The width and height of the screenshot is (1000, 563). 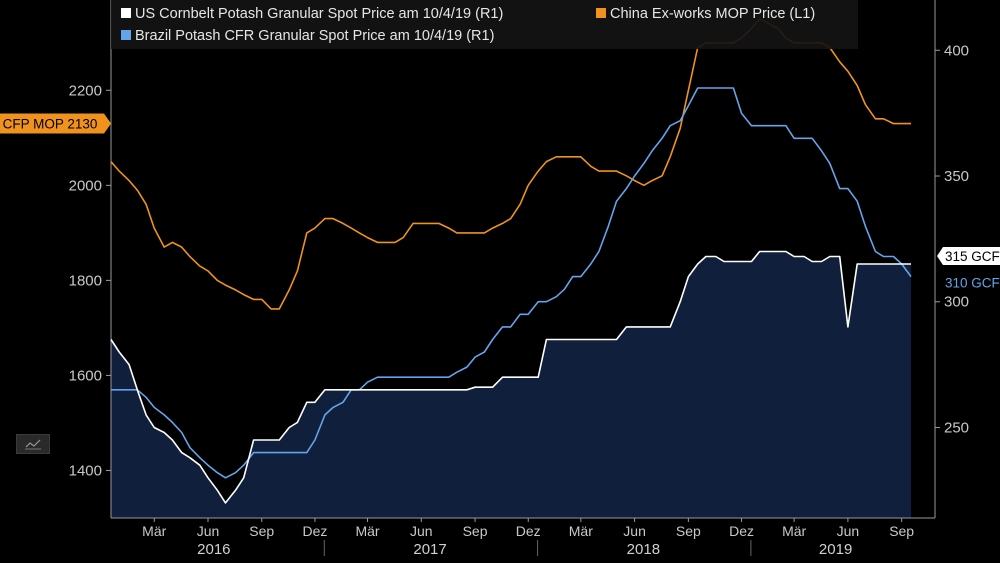 What do you see at coordinates (972, 283) in the screenshot?
I see `right-value-tag-text: 310 GCF` at bounding box center [972, 283].